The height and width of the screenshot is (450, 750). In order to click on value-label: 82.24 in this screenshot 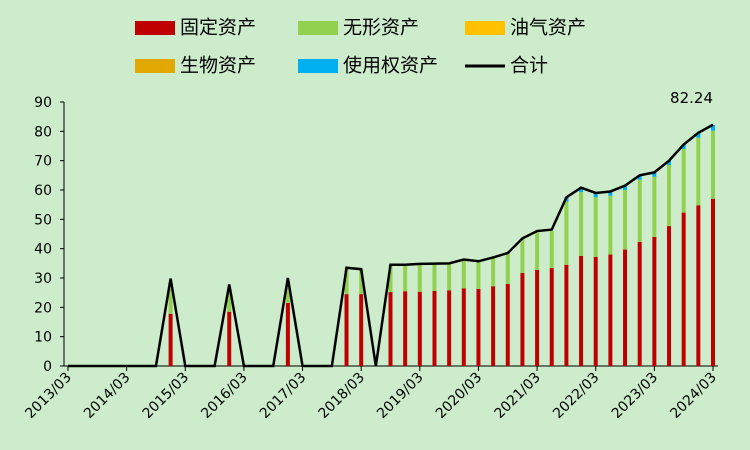, I will do `click(691, 98)`.